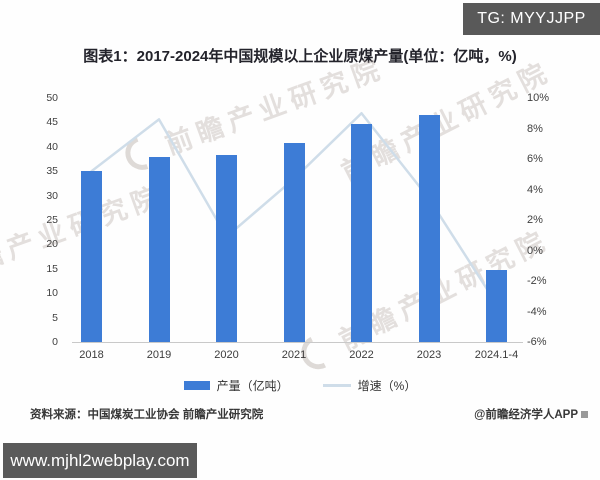 This screenshot has width=600, height=480. Describe the element at coordinates (535, 220) in the screenshot. I see `y-axis-right-tick: 2%` at that location.